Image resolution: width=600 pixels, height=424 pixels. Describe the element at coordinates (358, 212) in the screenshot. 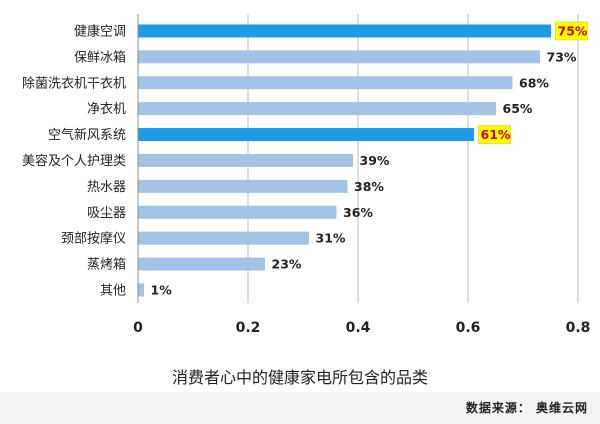

I see `data-label: 36%` at that location.